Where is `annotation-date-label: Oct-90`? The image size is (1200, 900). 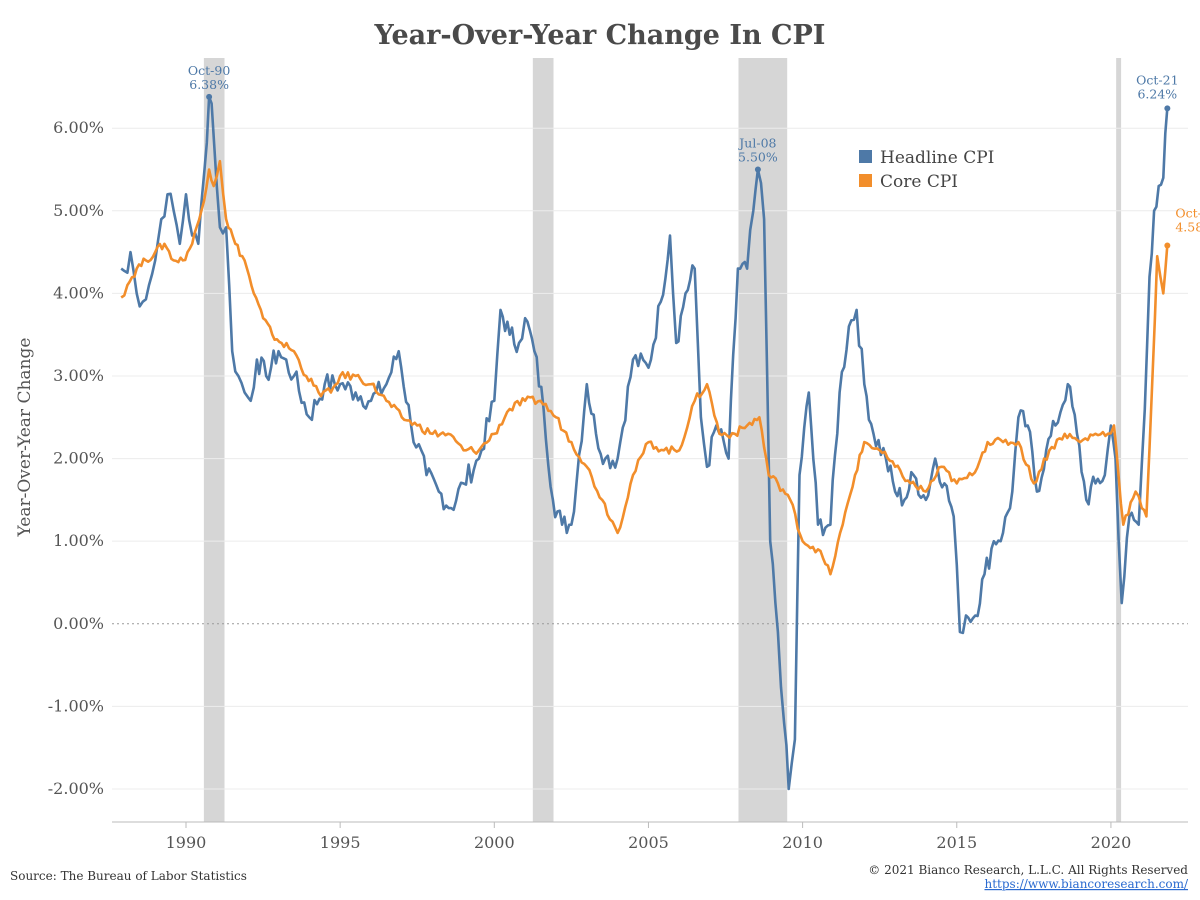 annotation-date-label: Oct-90 is located at coordinates (209, 70).